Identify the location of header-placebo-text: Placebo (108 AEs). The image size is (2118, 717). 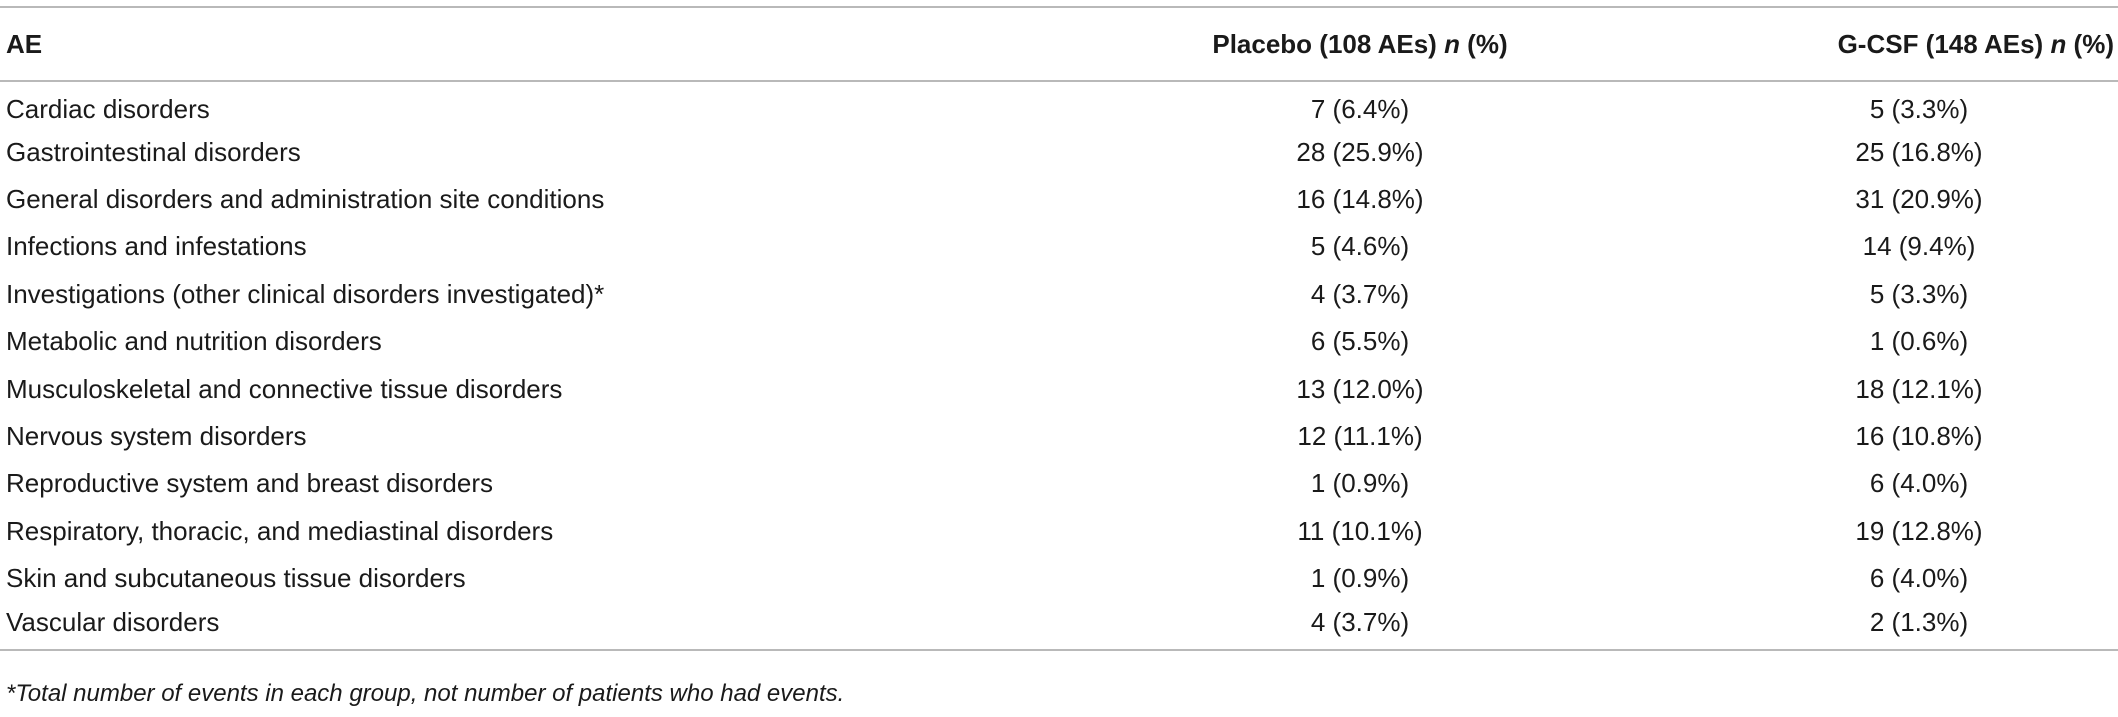
(1328, 43).